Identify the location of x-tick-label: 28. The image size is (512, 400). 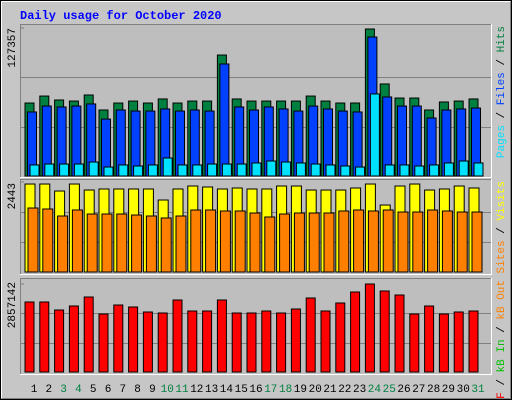
(433, 390).